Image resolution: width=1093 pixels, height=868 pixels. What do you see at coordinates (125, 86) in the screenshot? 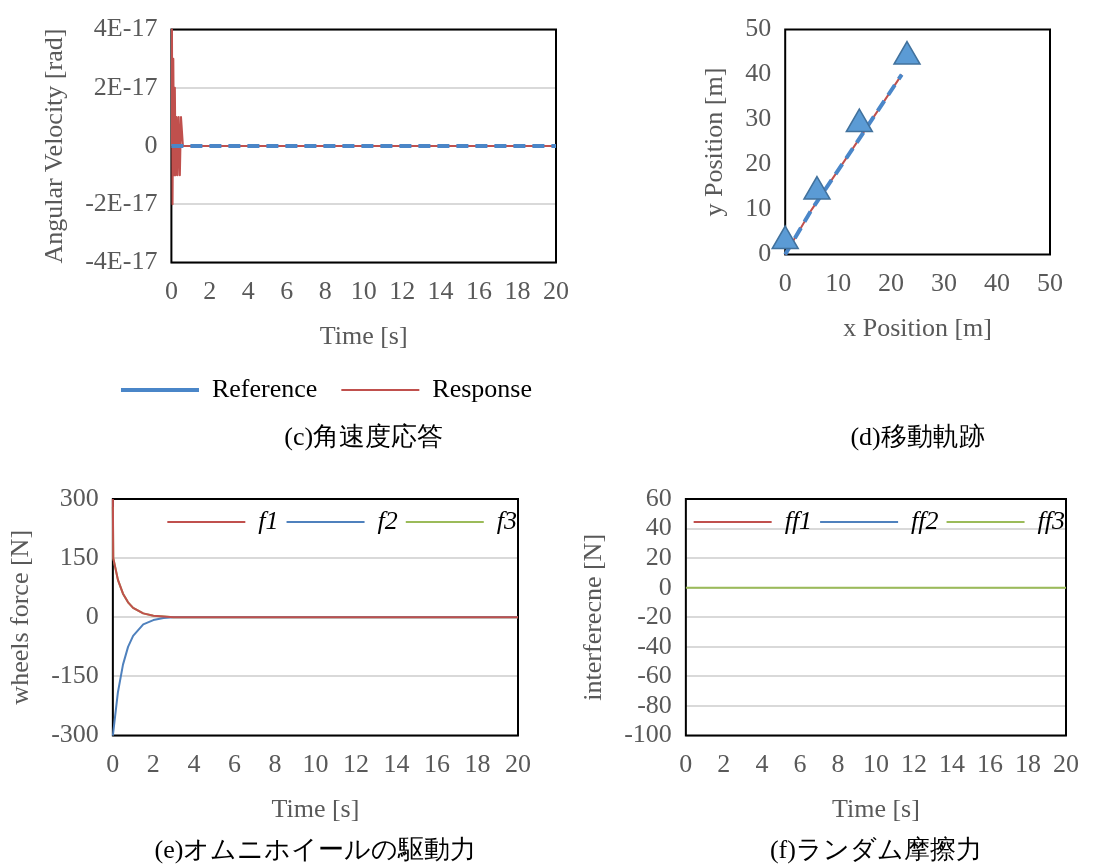
I see `y-tick-label: 2E-17` at bounding box center [125, 86].